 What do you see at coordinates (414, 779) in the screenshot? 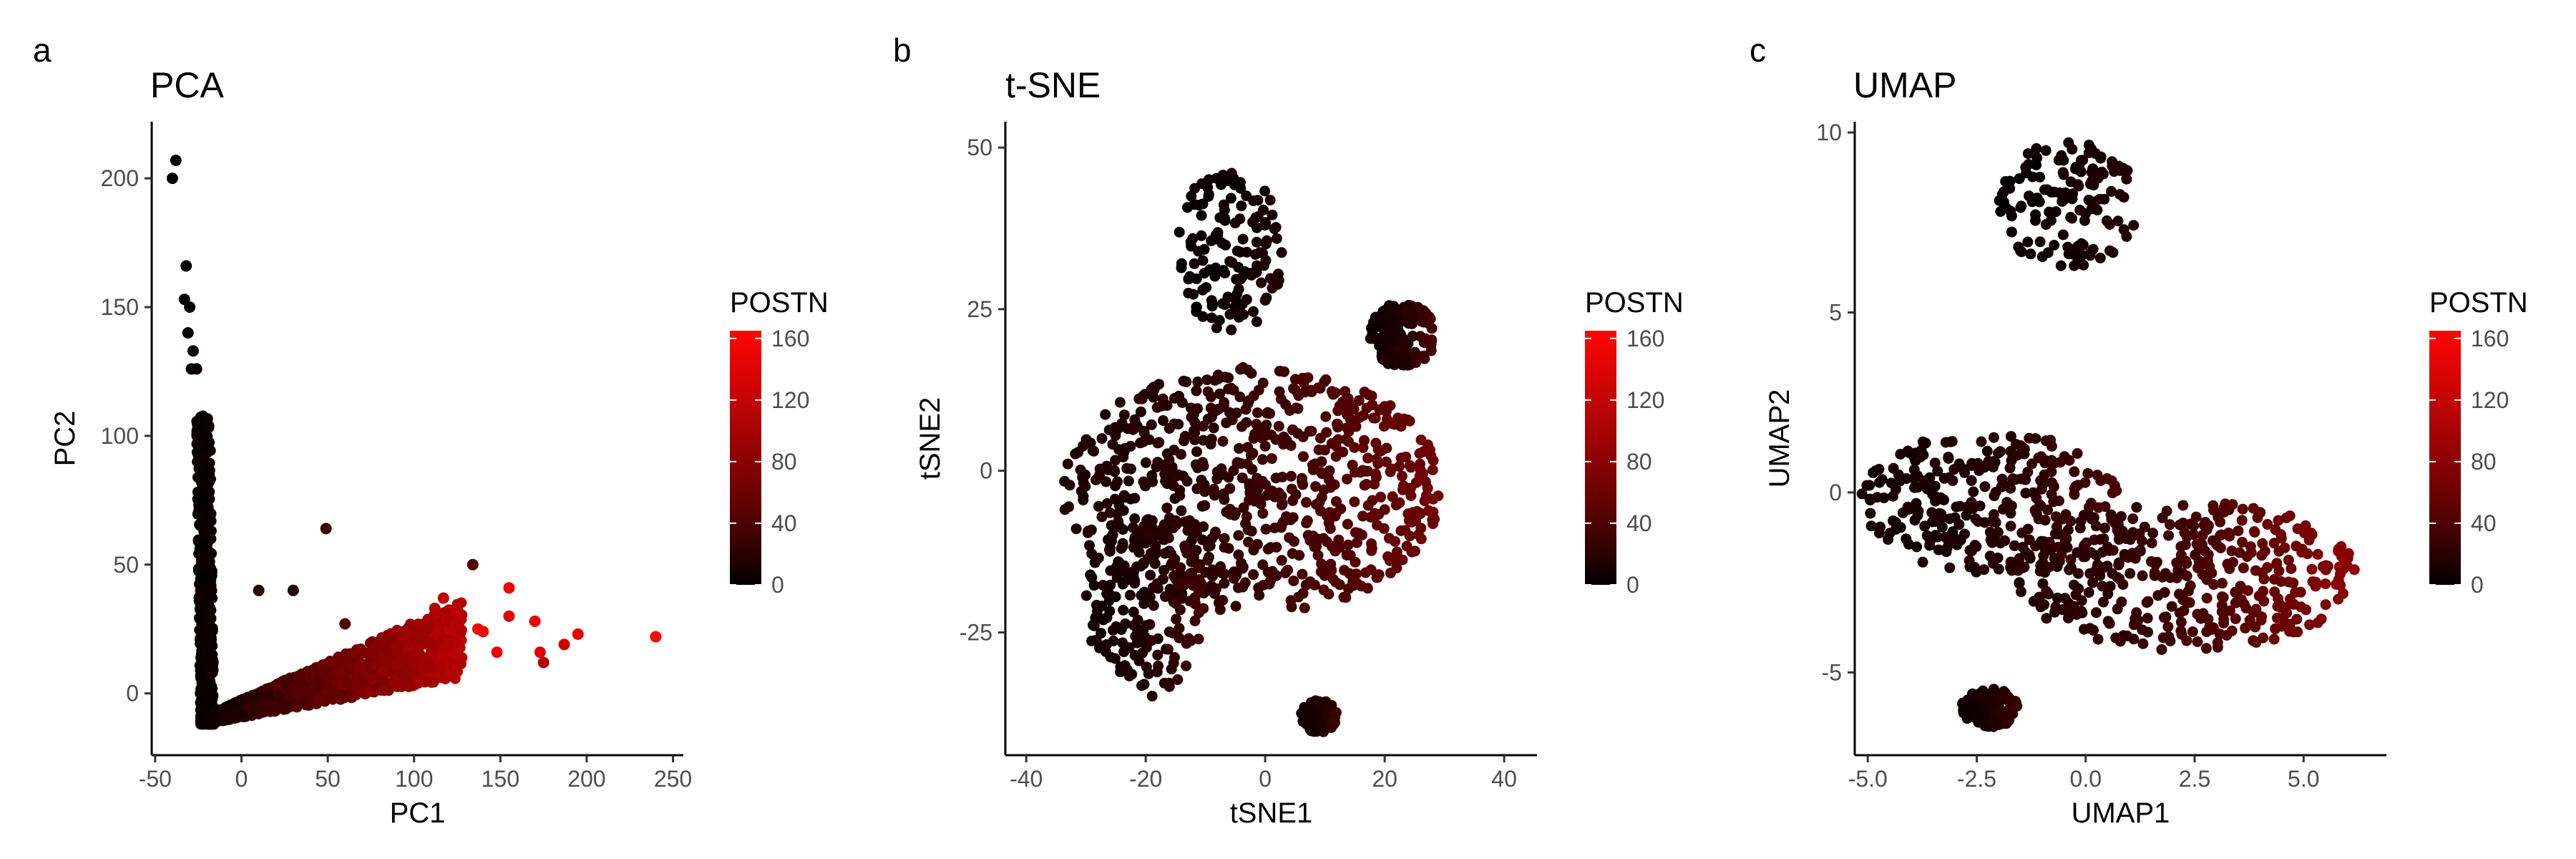
I see `x-tick-label: 100` at bounding box center [414, 779].